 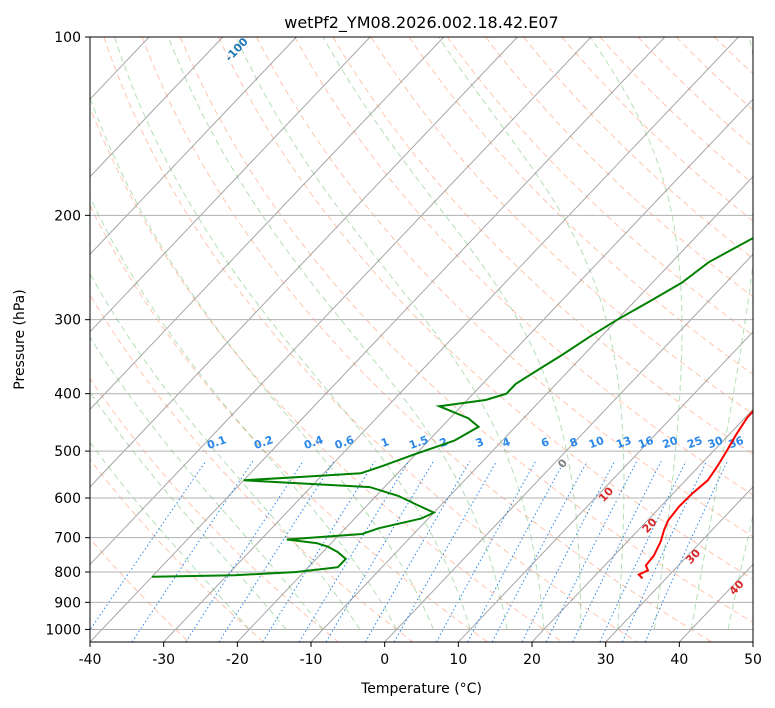 I want to click on mixing-ratio-label: 36, so click(x=736, y=443).